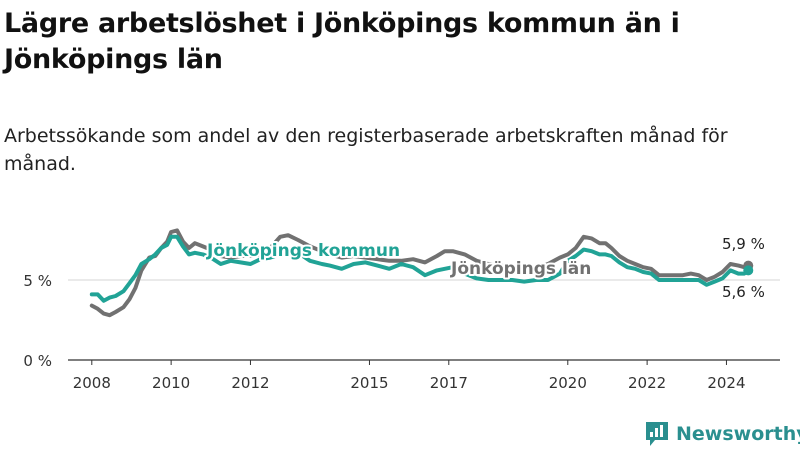 The height and width of the screenshot is (450, 800). Describe the element at coordinates (449, 383) in the screenshot. I see `x-tick-label: 2017` at that location.